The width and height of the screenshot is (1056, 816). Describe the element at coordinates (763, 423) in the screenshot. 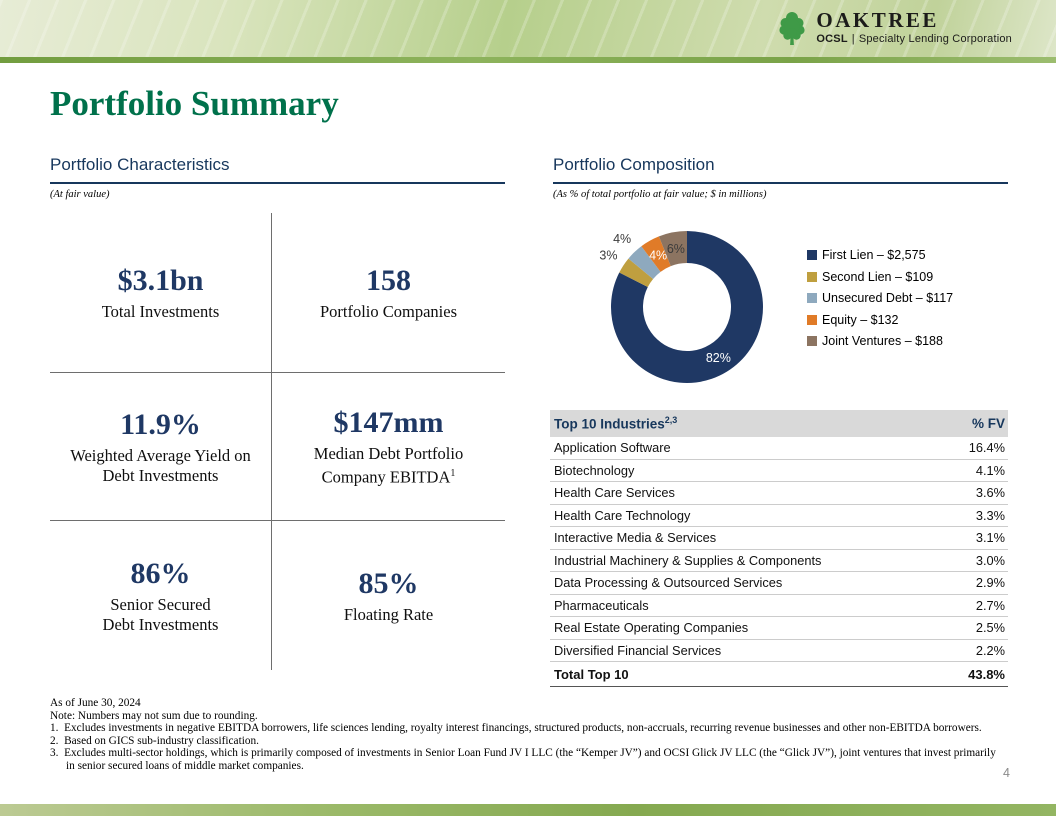

I see `industries-header-label: Top 10 Industries2,3` at that location.